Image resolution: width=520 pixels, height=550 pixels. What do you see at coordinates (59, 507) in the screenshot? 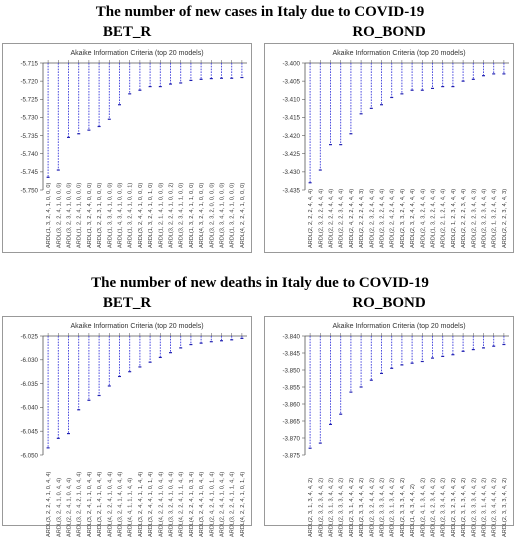
I see `x-tick-label: ARDL(3, 2, 4, 1, 0, 4, 4)` at bounding box center [59, 507].